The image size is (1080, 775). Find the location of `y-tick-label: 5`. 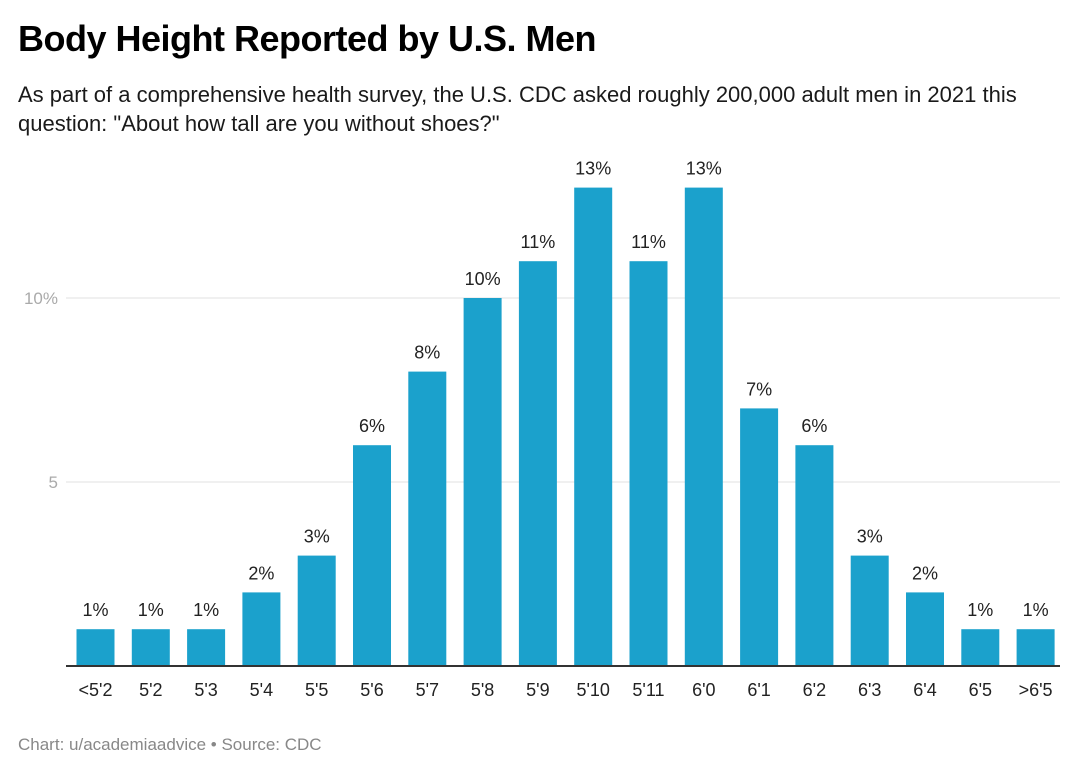

y-tick-label: 5 is located at coordinates (53, 482).